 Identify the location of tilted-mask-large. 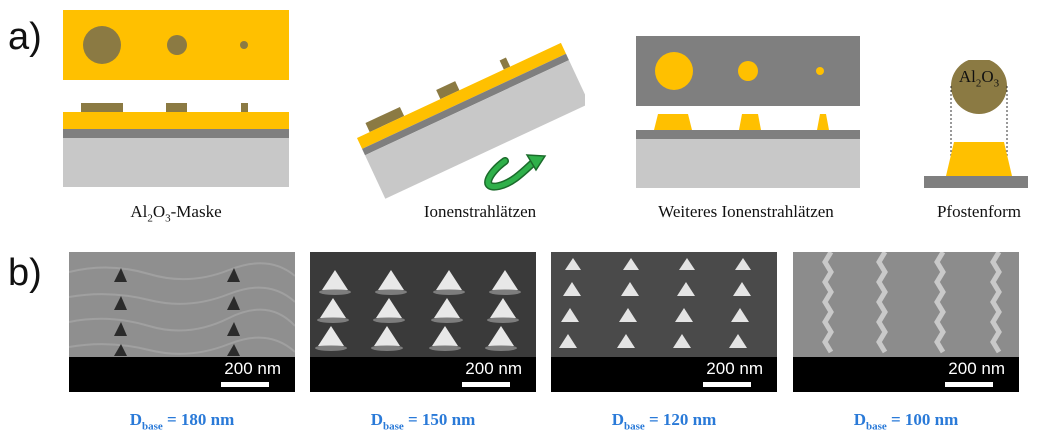
(385, 119).